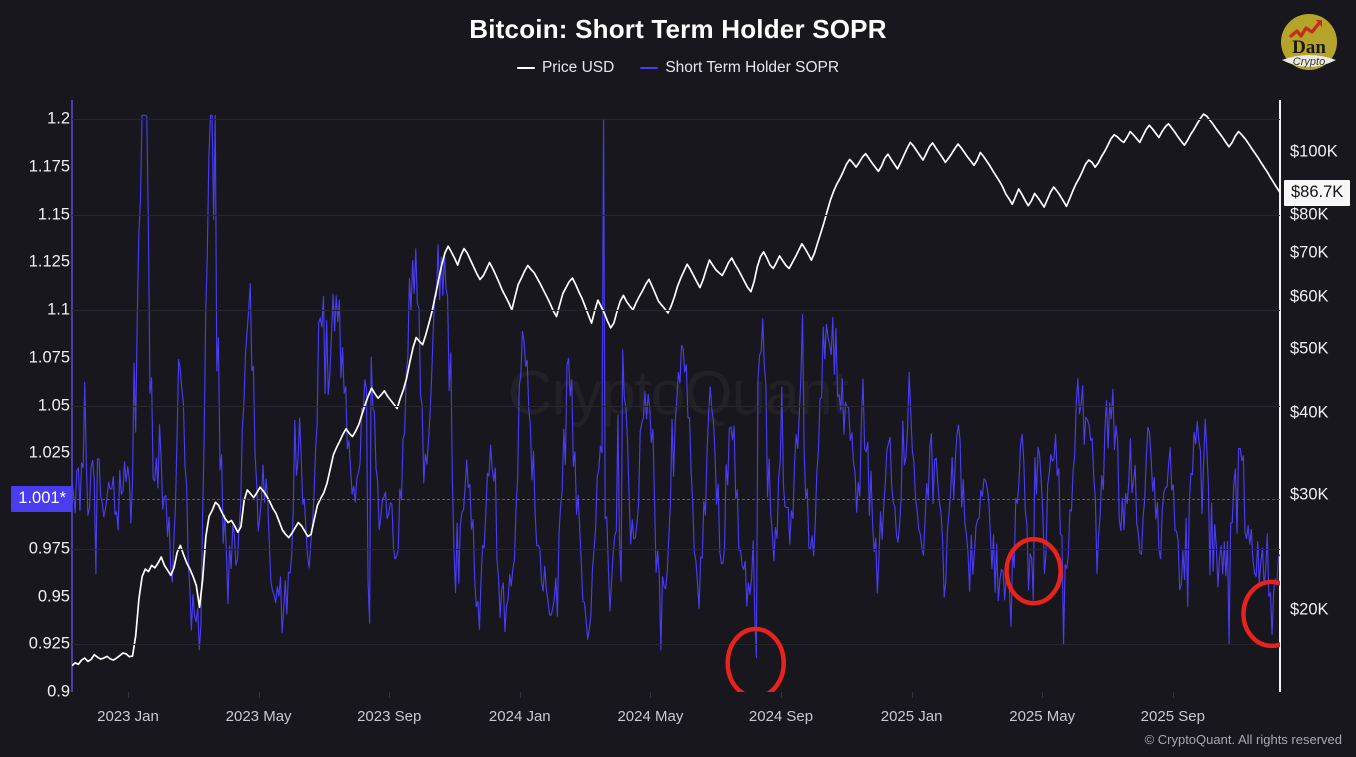 The height and width of the screenshot is (757, 1356). What do you see at coordinates (72, 396) in the screenshot?
I see `left-axis-line` at bounding box center [72, 396].